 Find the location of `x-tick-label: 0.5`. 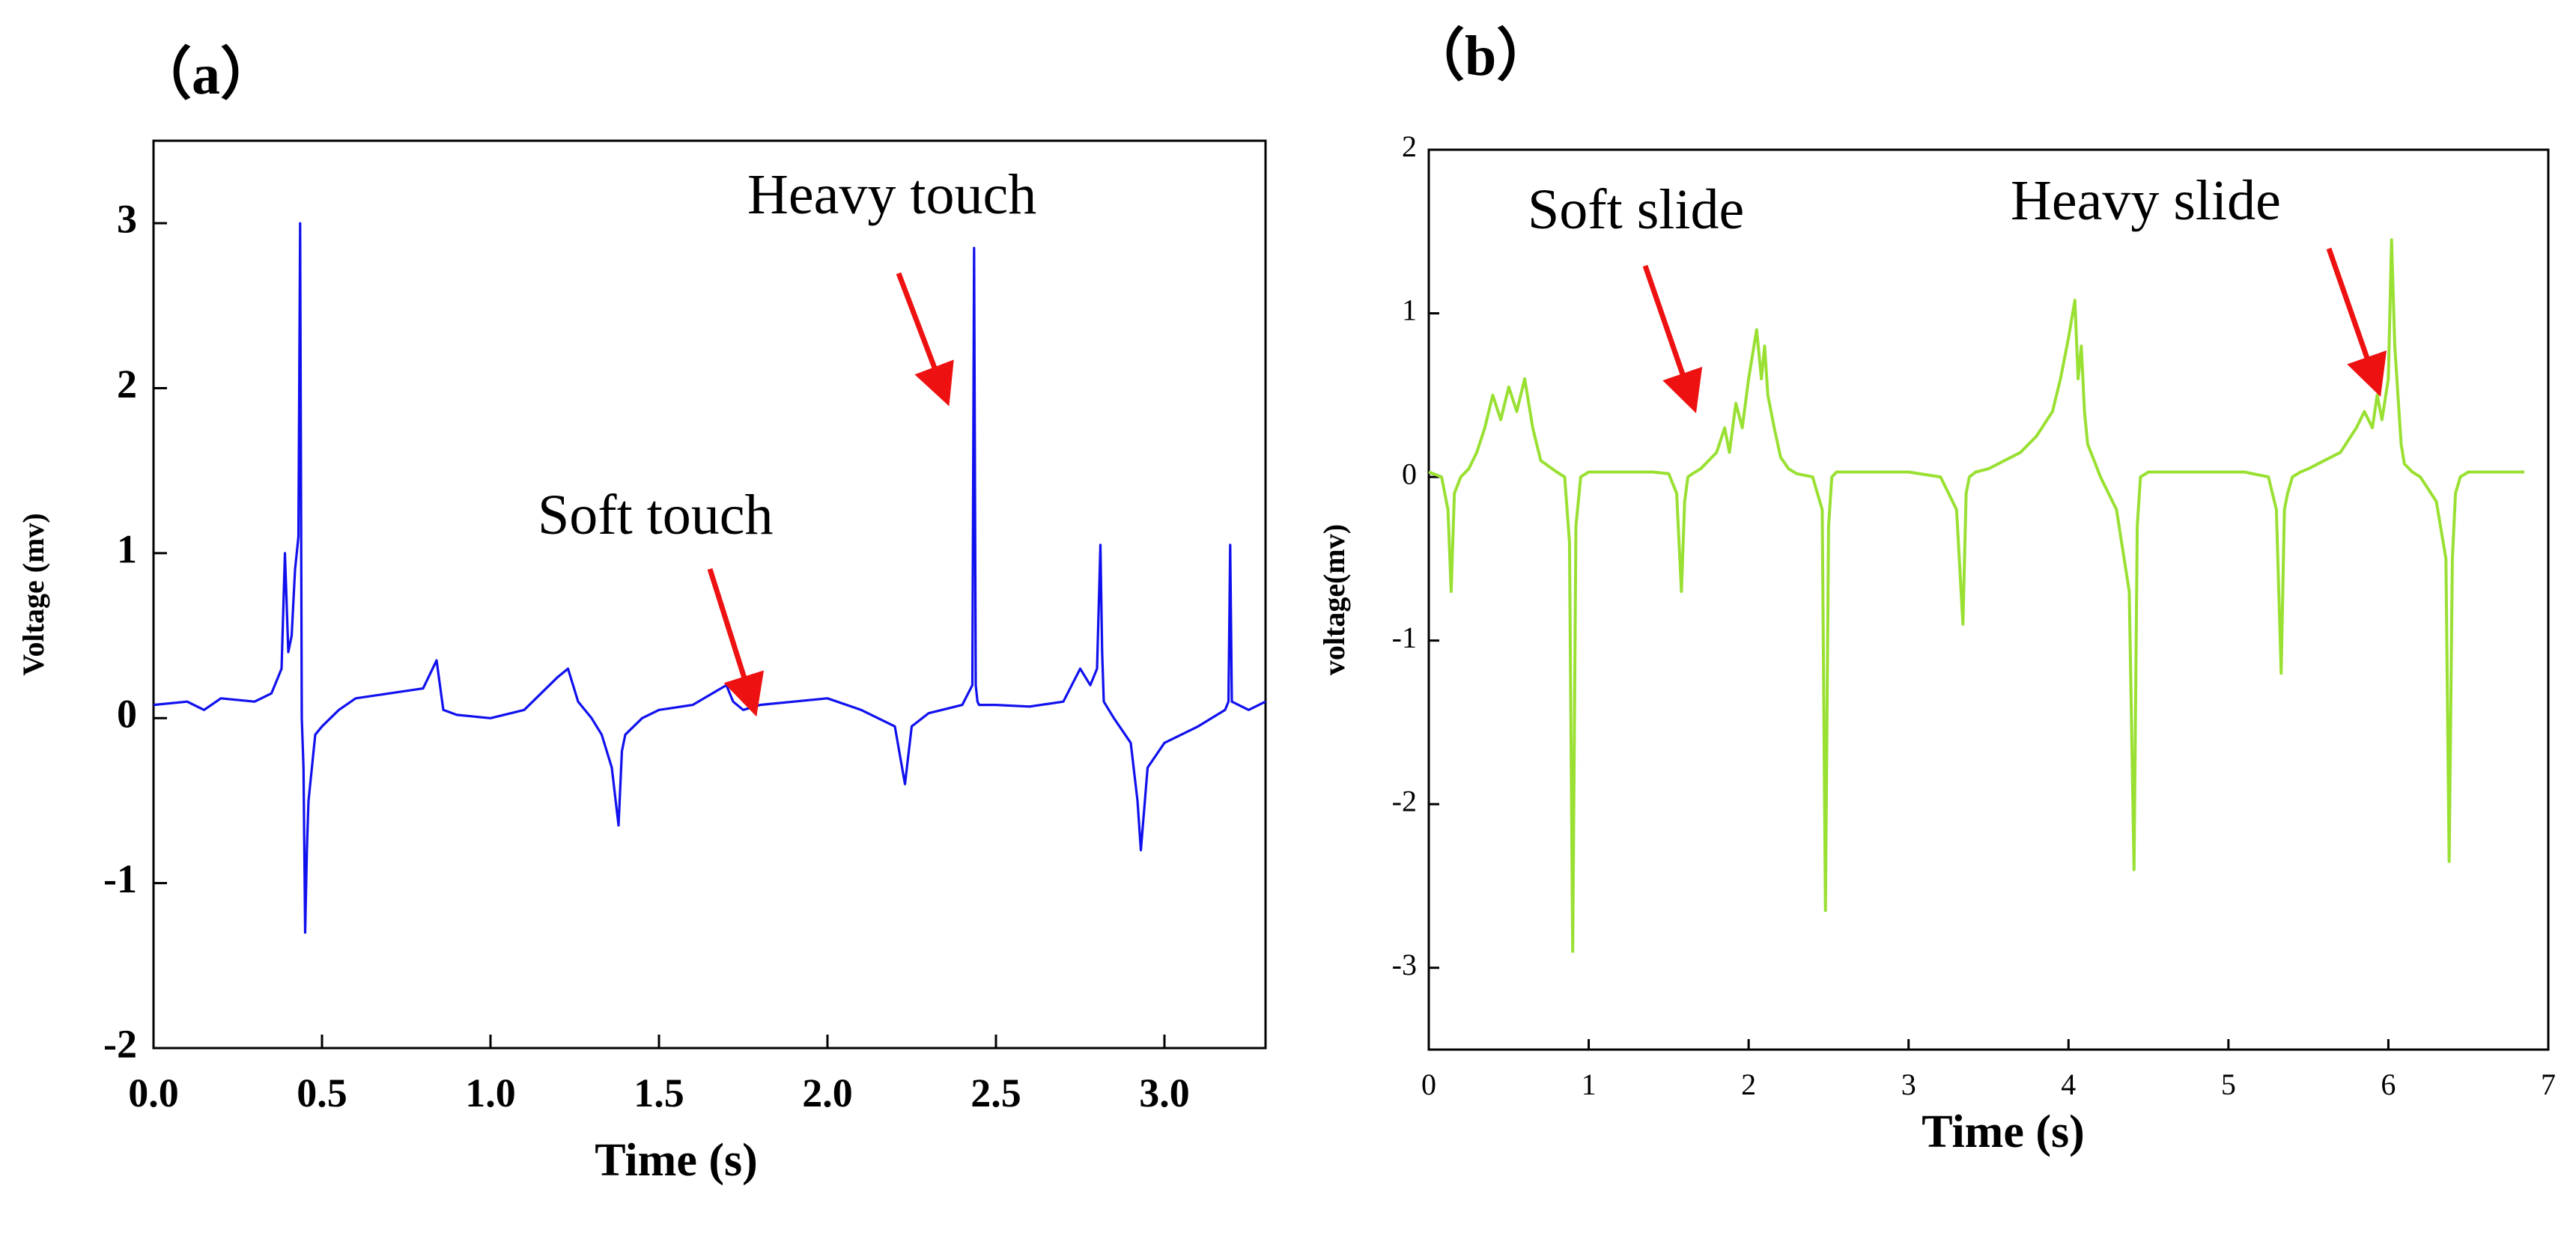

x-tick-label: 0.5 is located at coordinates (322, 1093).